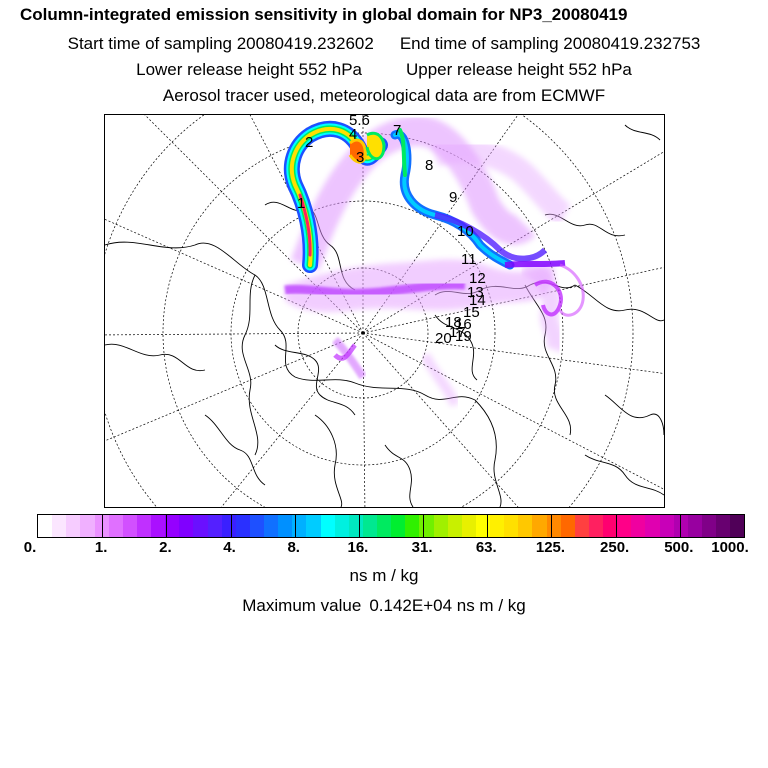 The image size is (768, 768). Describe the element at coordinates (453, 197) in the screenshot. I see `traj-label: 9` at that location.